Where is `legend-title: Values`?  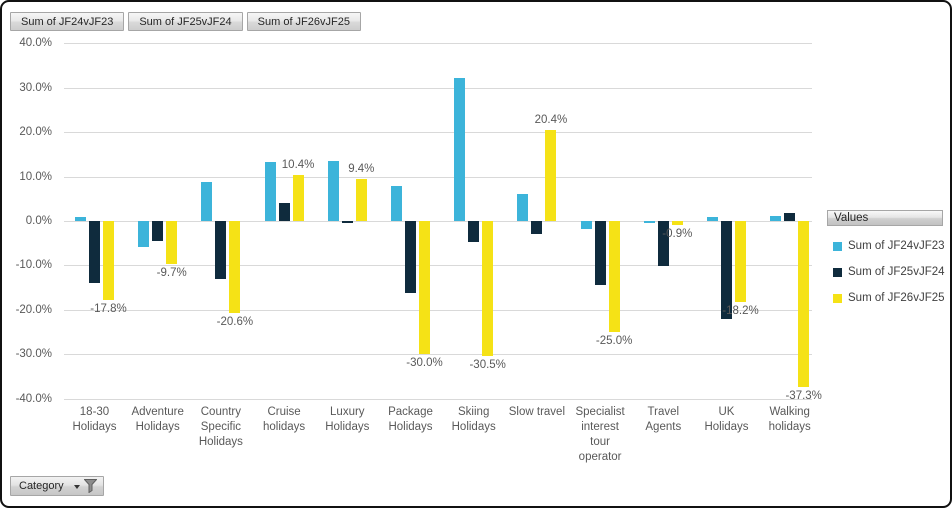
legend-title: Values is located at coordinates (885, 218).